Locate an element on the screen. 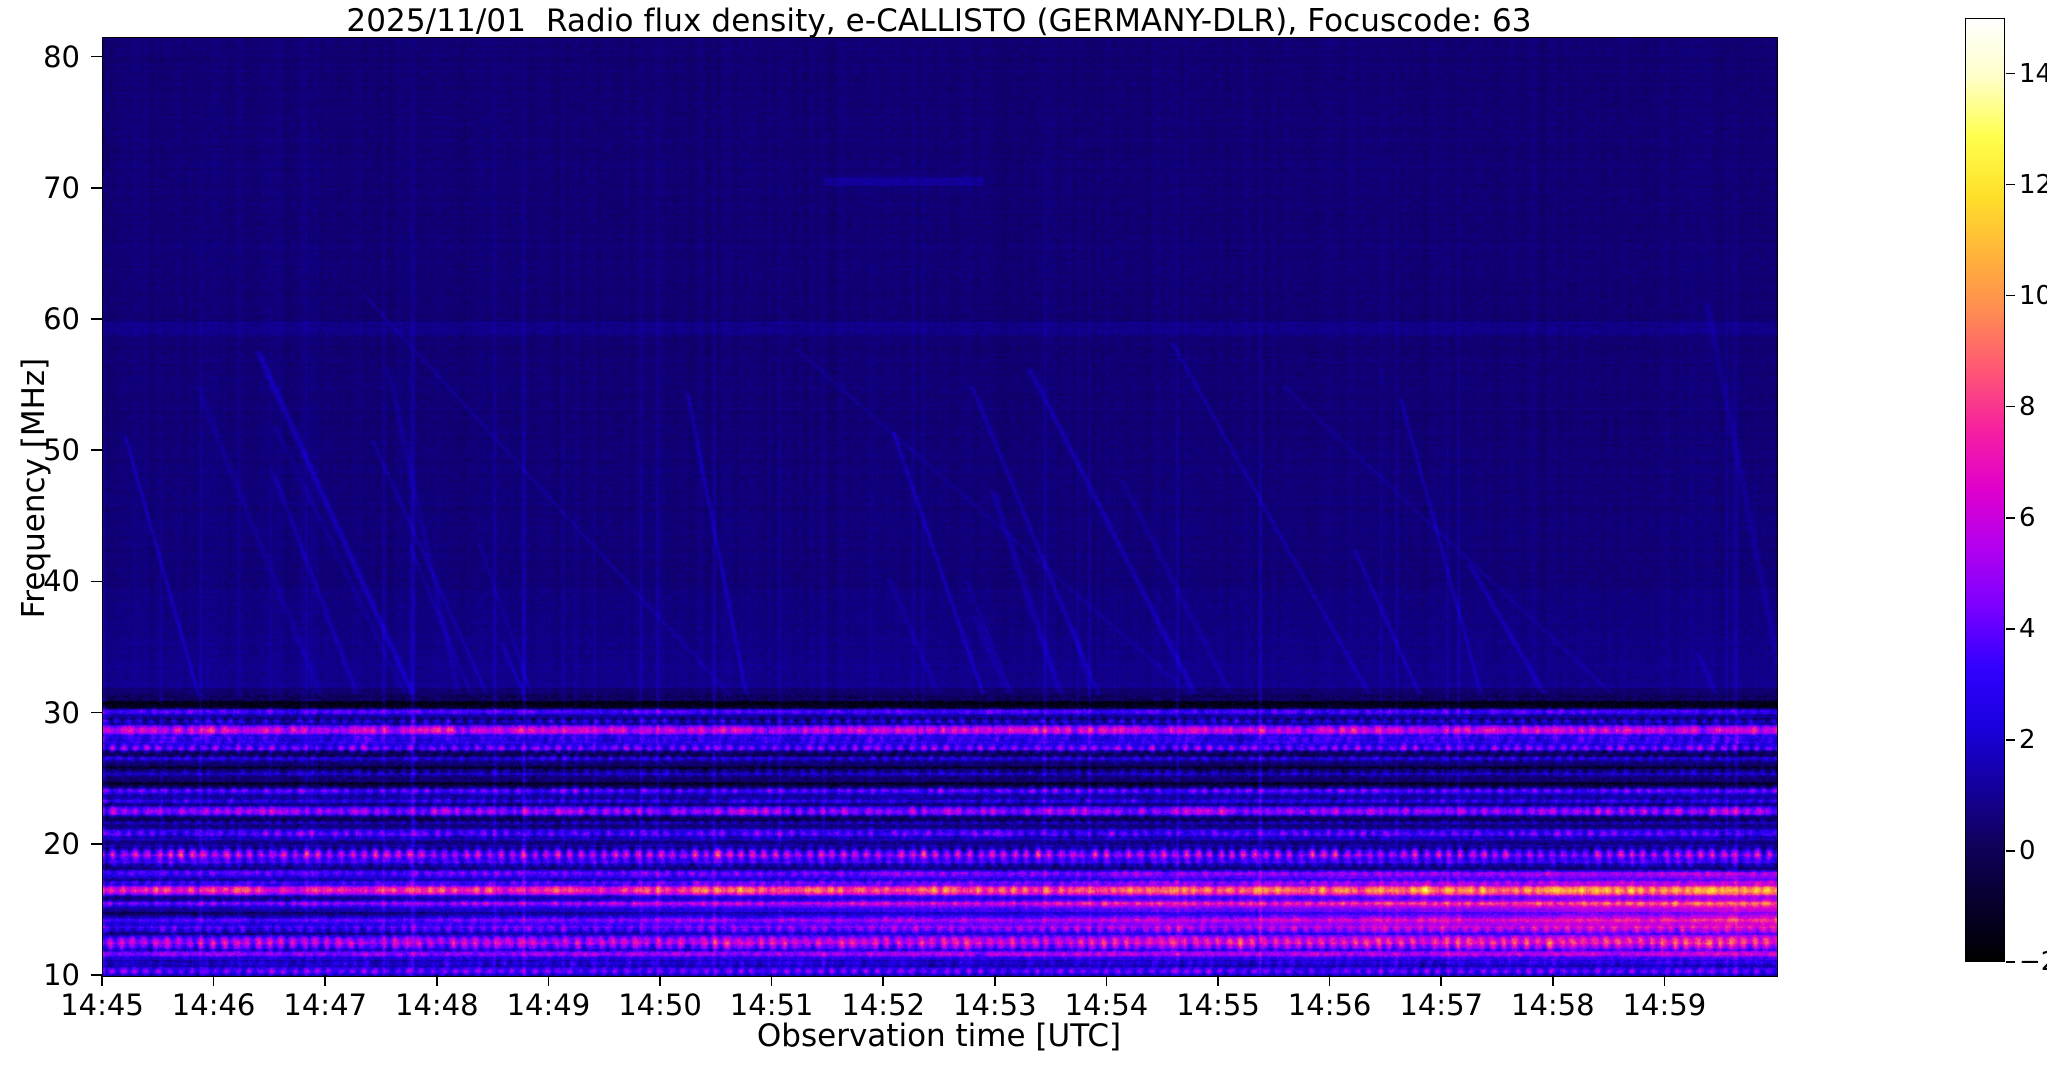 This screenshot has width=2047, height=1067. colorbar-tick-label: 4 is located at coordinates (2027, 628).